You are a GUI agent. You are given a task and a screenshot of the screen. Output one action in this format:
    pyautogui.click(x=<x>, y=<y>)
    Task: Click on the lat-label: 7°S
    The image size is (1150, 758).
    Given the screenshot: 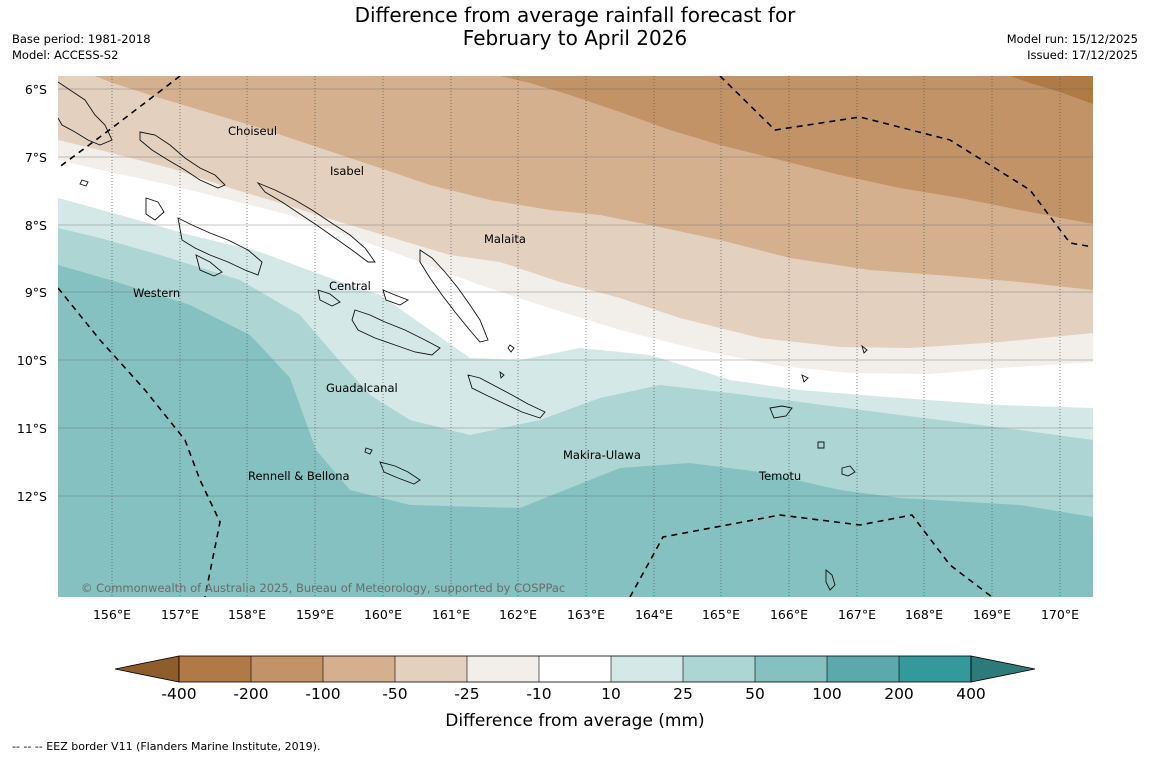 What is the action you would take?
    pyautogui.click(x=36, y=157)
    